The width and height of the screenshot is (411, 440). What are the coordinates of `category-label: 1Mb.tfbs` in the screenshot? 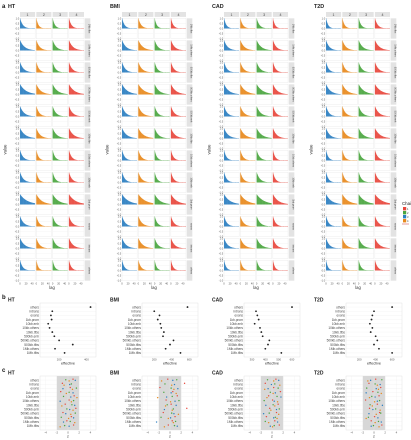 It's located at (339, 353).